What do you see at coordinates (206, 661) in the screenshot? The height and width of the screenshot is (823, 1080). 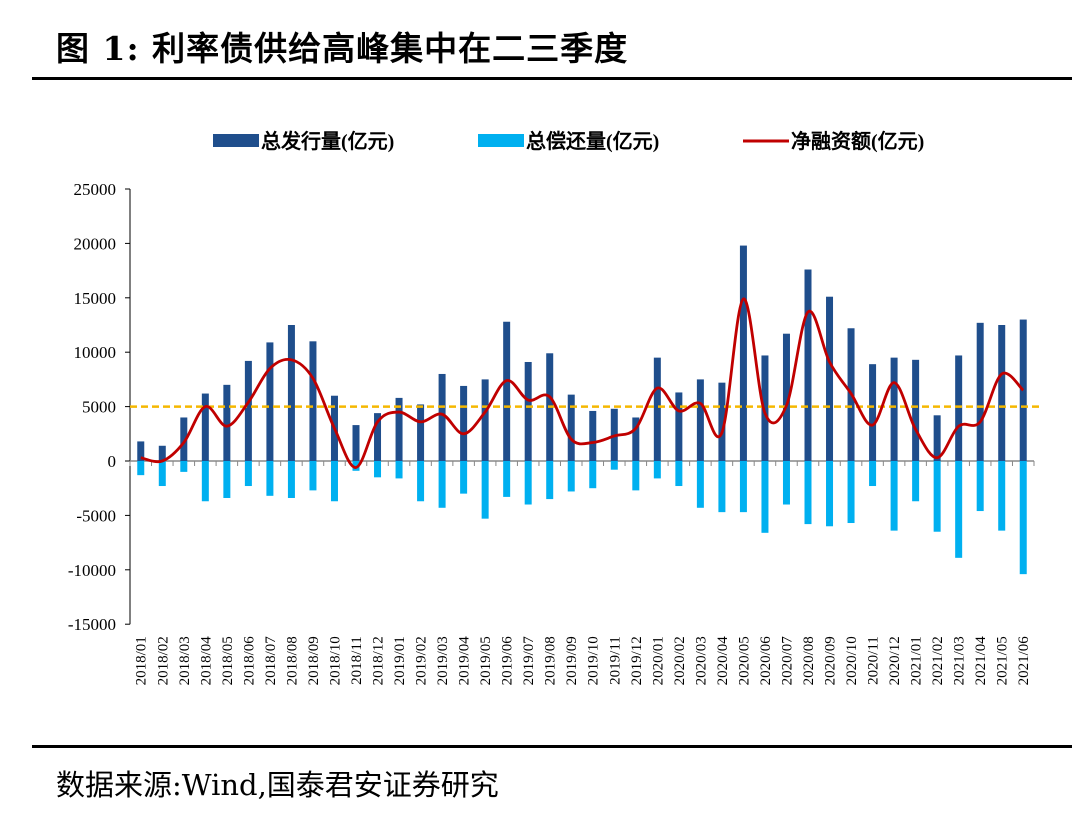 I see `x-tick-label: 2018/04` at bounding box center [206, 661].